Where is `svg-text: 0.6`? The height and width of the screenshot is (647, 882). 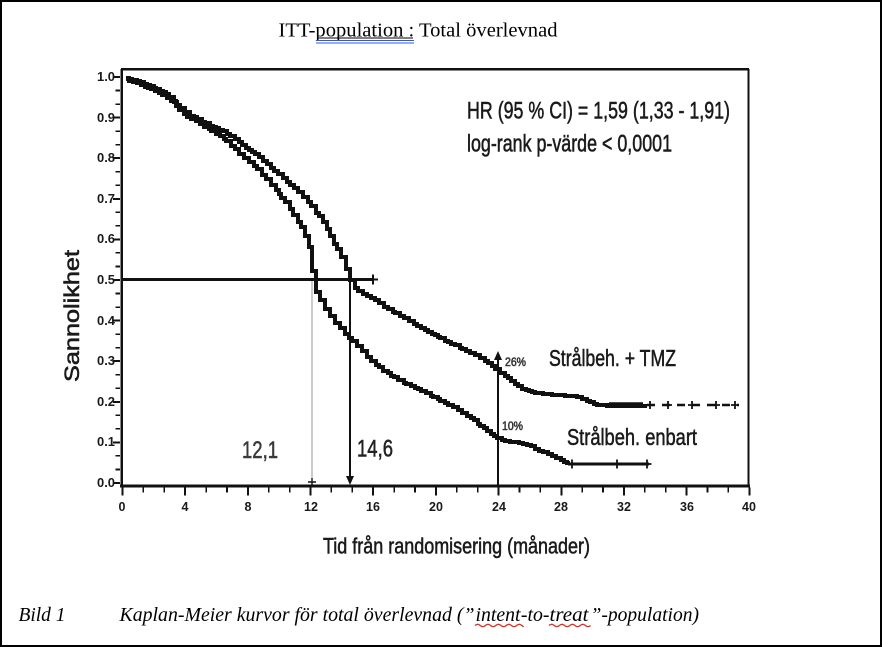
svg-text: 0.6 is located at coordinates (106, 239).